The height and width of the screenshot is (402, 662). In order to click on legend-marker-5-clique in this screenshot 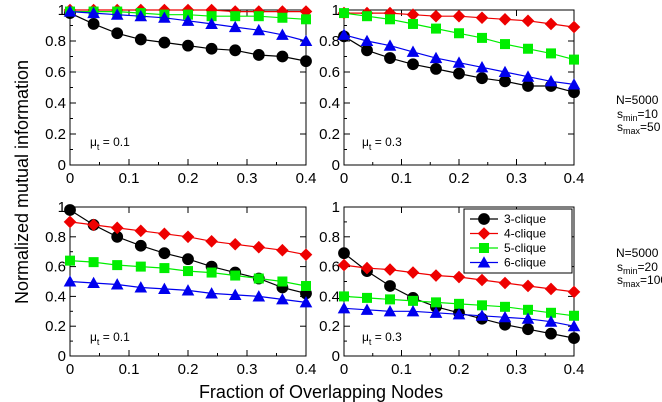, I will do `click(484, 248)`.